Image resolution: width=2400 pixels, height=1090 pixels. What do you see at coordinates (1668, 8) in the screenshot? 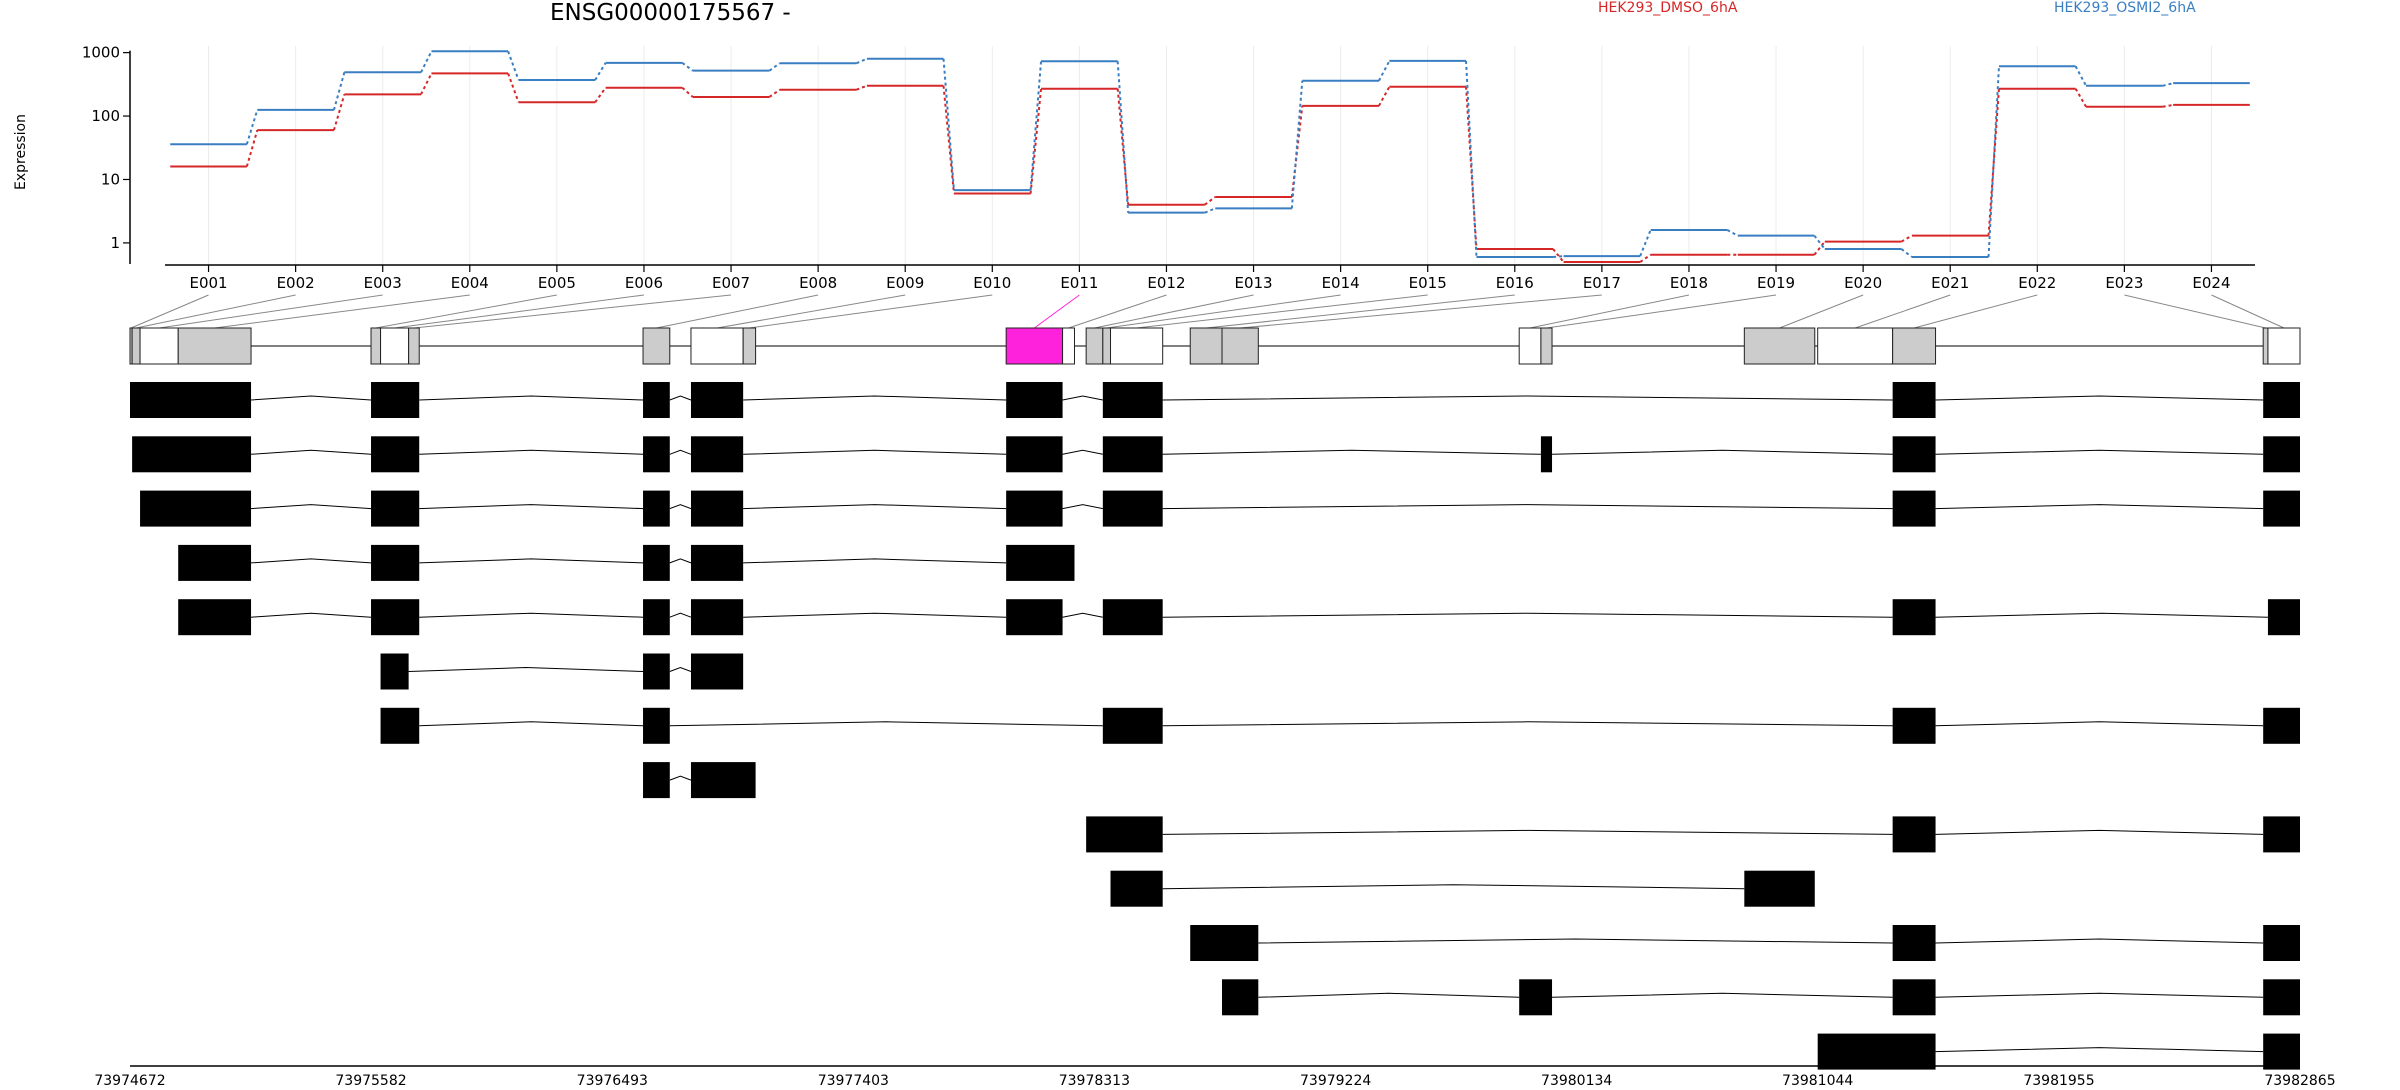
I see `legend-dmso: HEK293_DMSO_6hA` at bounding box center [1668, 8].